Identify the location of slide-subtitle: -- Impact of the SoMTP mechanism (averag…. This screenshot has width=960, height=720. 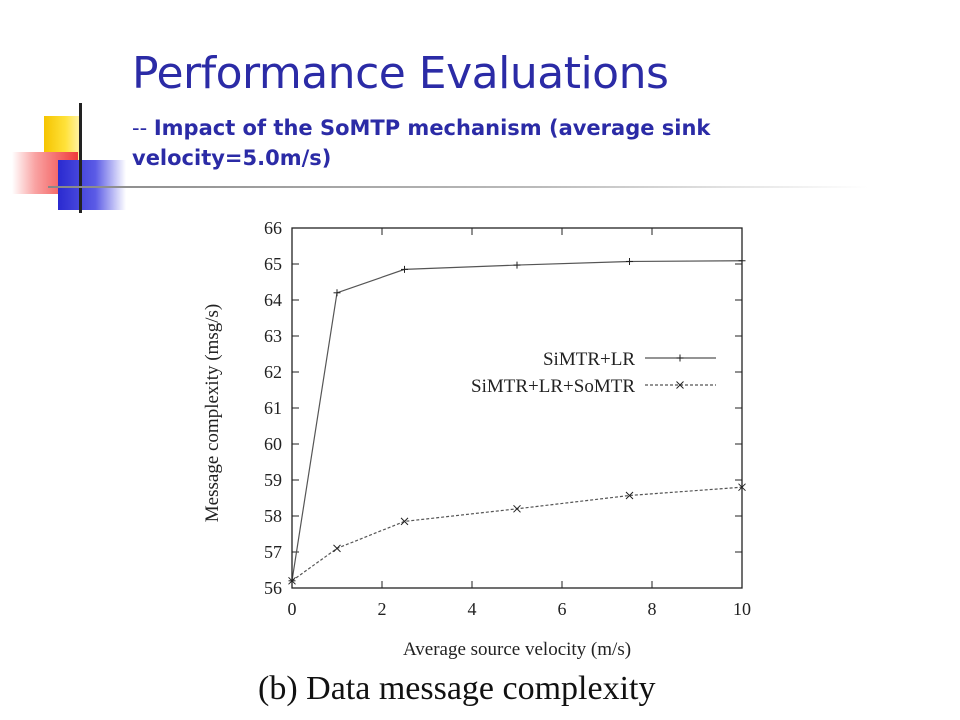
(482, 143).